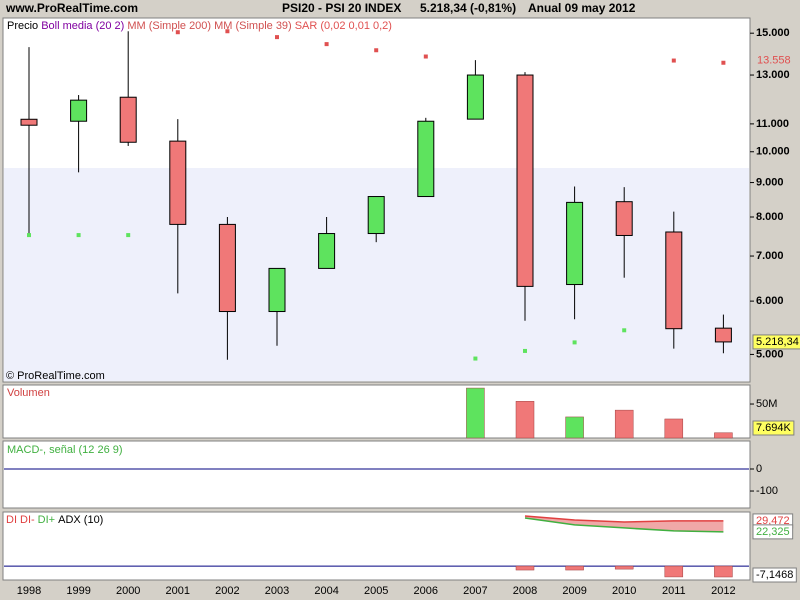 The width and height of the screenshot is (800, 605). What do you see at coordinates (169, 26) in the screenshot?
I see `legend-entry: MM (Simple 200)` at bounding box center [169, 26].